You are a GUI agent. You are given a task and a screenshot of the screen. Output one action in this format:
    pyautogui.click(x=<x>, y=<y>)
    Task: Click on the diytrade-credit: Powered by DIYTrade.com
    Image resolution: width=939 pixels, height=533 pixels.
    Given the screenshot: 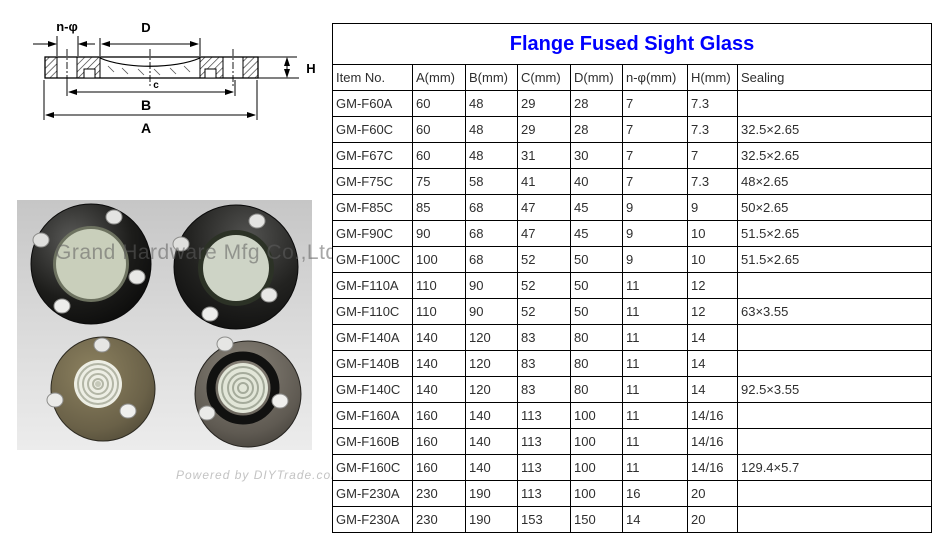 What is the action you would take?
    pyautogui.click(x=259, y=475)
    